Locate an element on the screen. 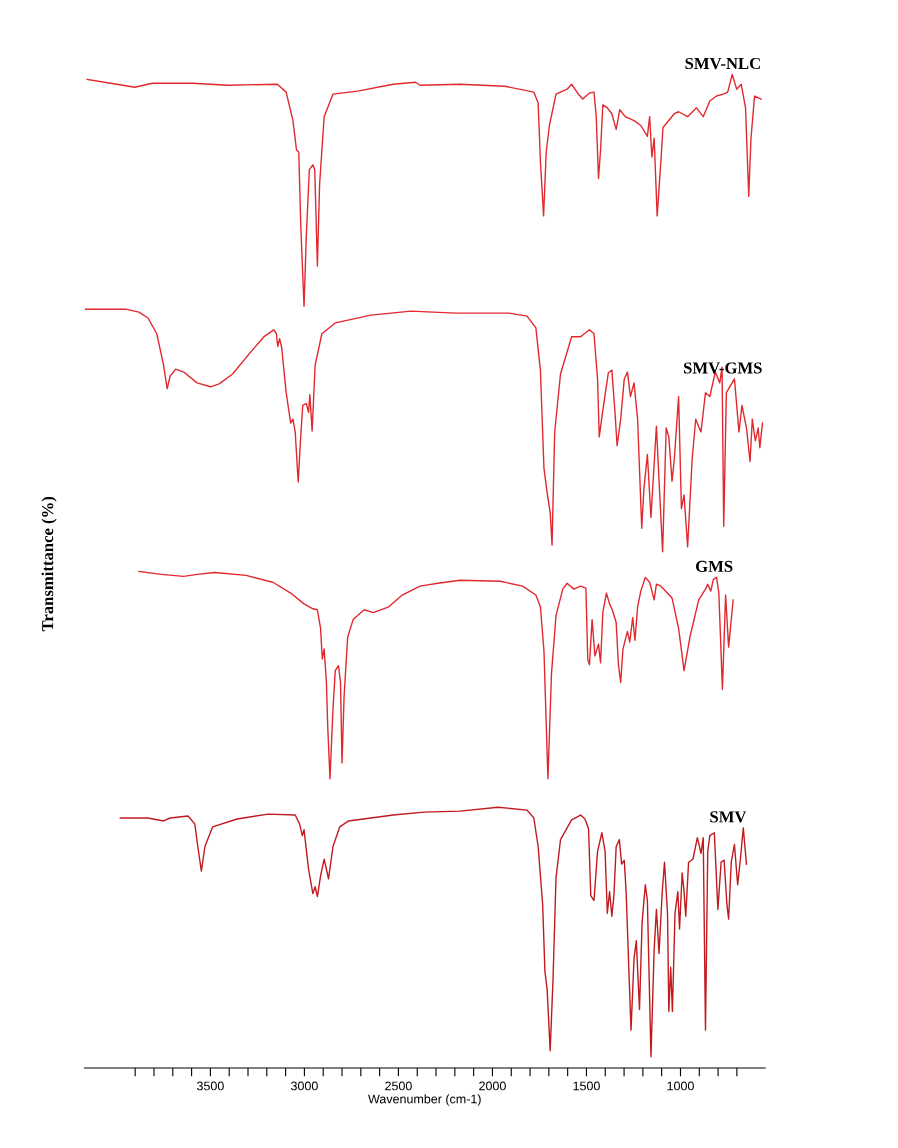  series-label: GMS is located at coordinates (714, 566).